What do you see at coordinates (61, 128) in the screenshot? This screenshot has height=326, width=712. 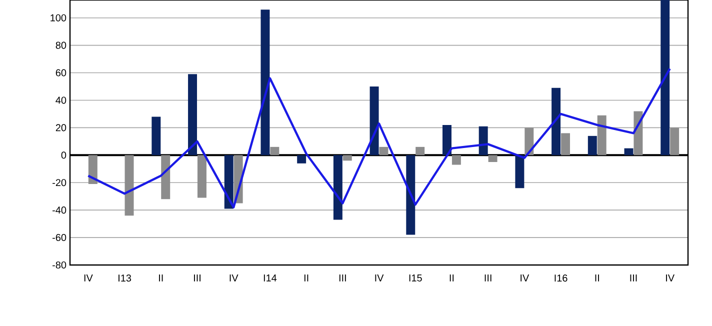 I see `y-tick-label: 20` at bounding box center [61, 128].